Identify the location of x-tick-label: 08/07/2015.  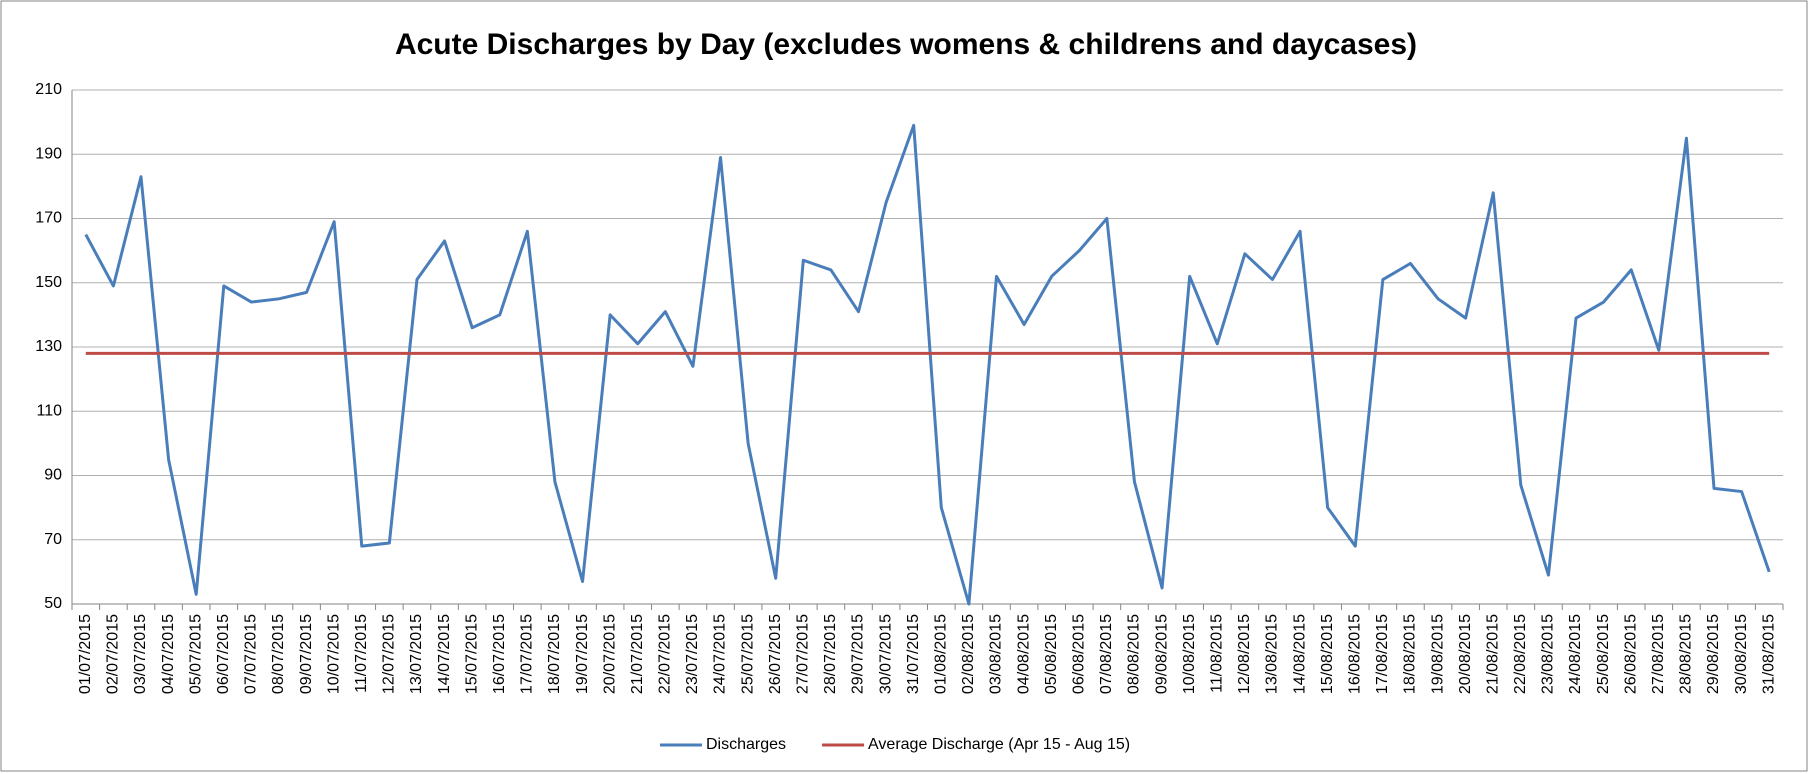
(278, 654).